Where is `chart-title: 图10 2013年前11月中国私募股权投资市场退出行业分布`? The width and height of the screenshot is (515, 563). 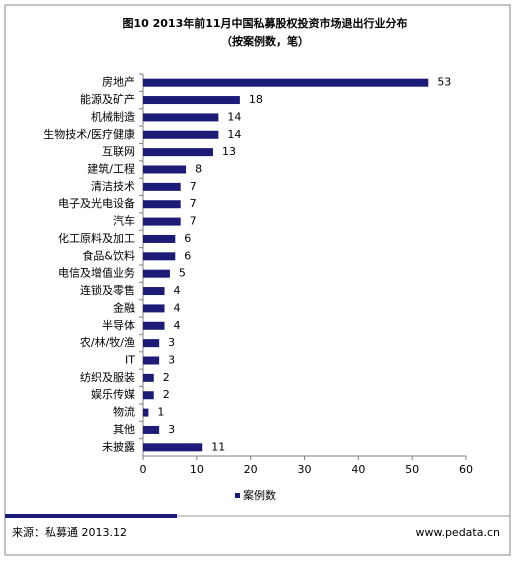
chart-title: 图10 2013年前11月中国私募股权投资市场退出行业分布 is located at coordinates (264, 23).